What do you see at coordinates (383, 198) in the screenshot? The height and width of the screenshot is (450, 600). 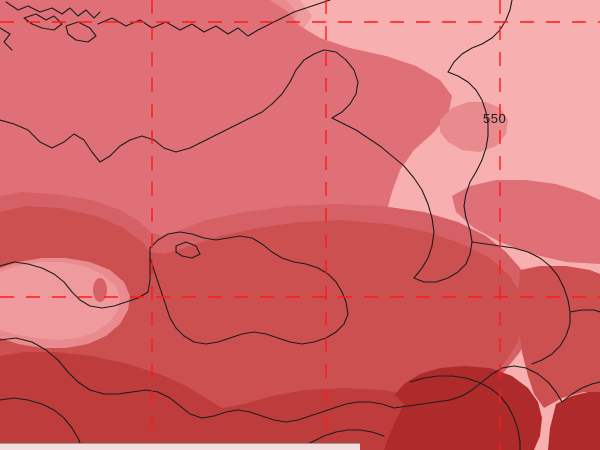 I see `border-poland-north` at bounding box center [383, 198].